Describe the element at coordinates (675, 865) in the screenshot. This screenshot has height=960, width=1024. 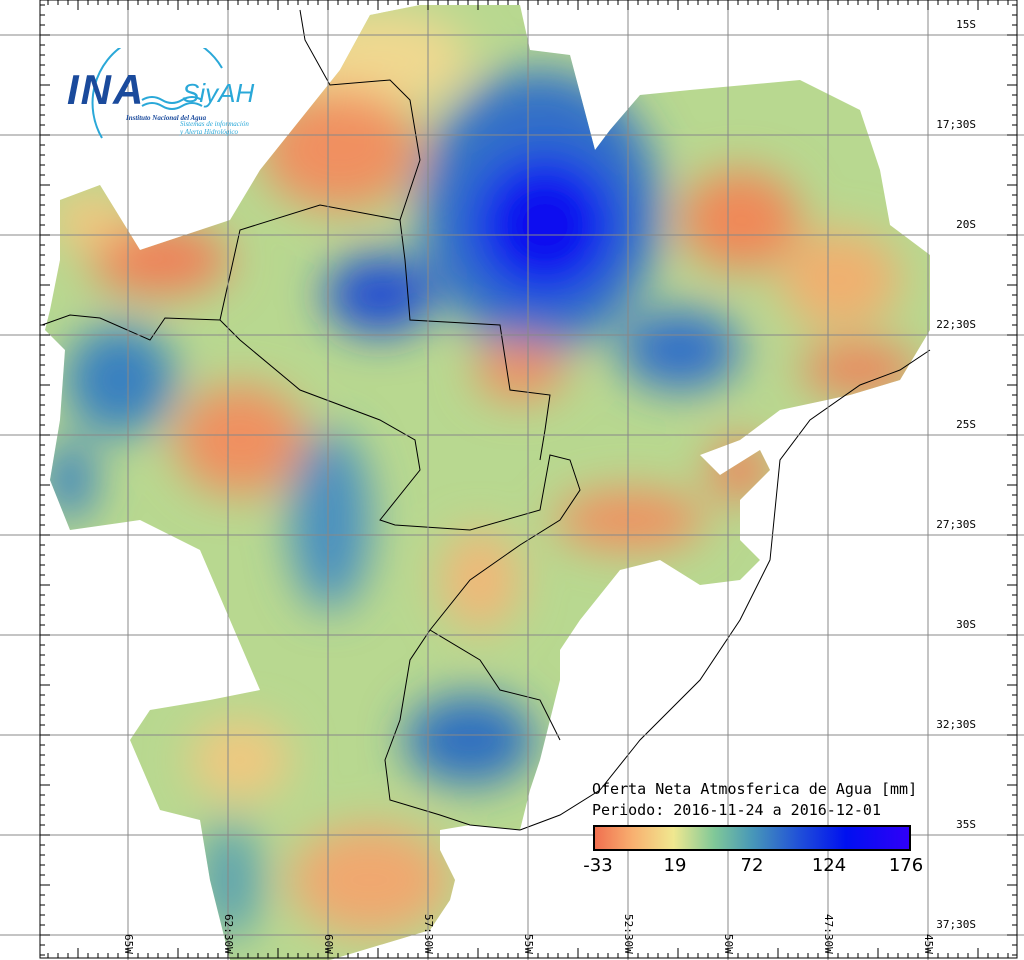
I see `colorbar-tick-label: 19` at that location.